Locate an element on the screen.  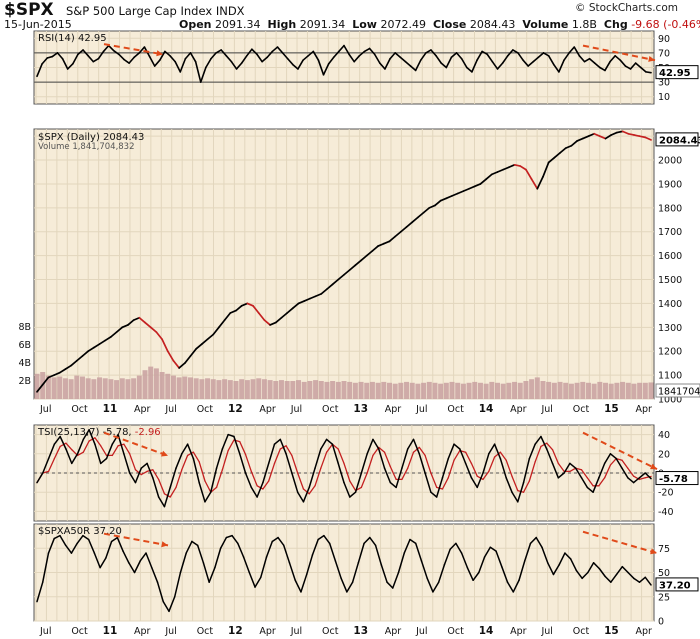
x-axis-label: 15 is located at coordinates (611, 631).